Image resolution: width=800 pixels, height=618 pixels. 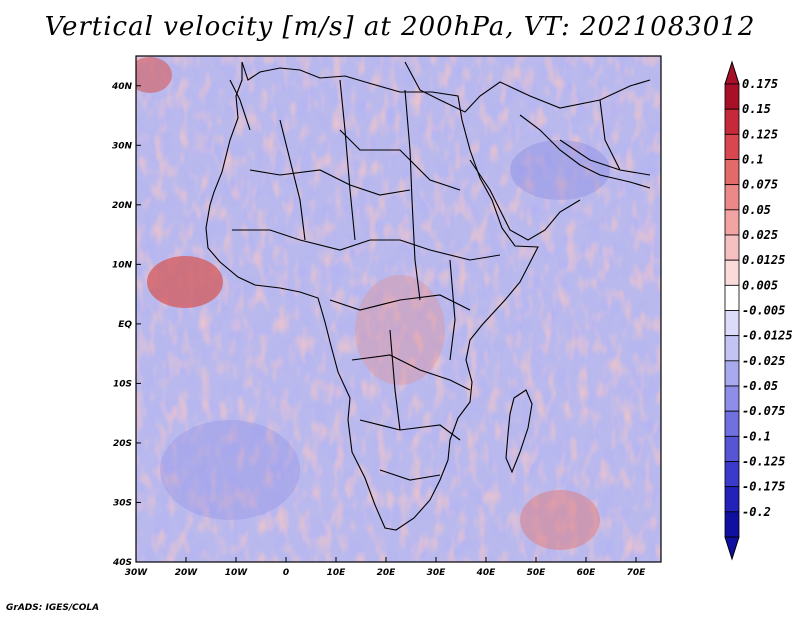 I want to click on lon-tick-label: 0, so click(x=286, y=573).